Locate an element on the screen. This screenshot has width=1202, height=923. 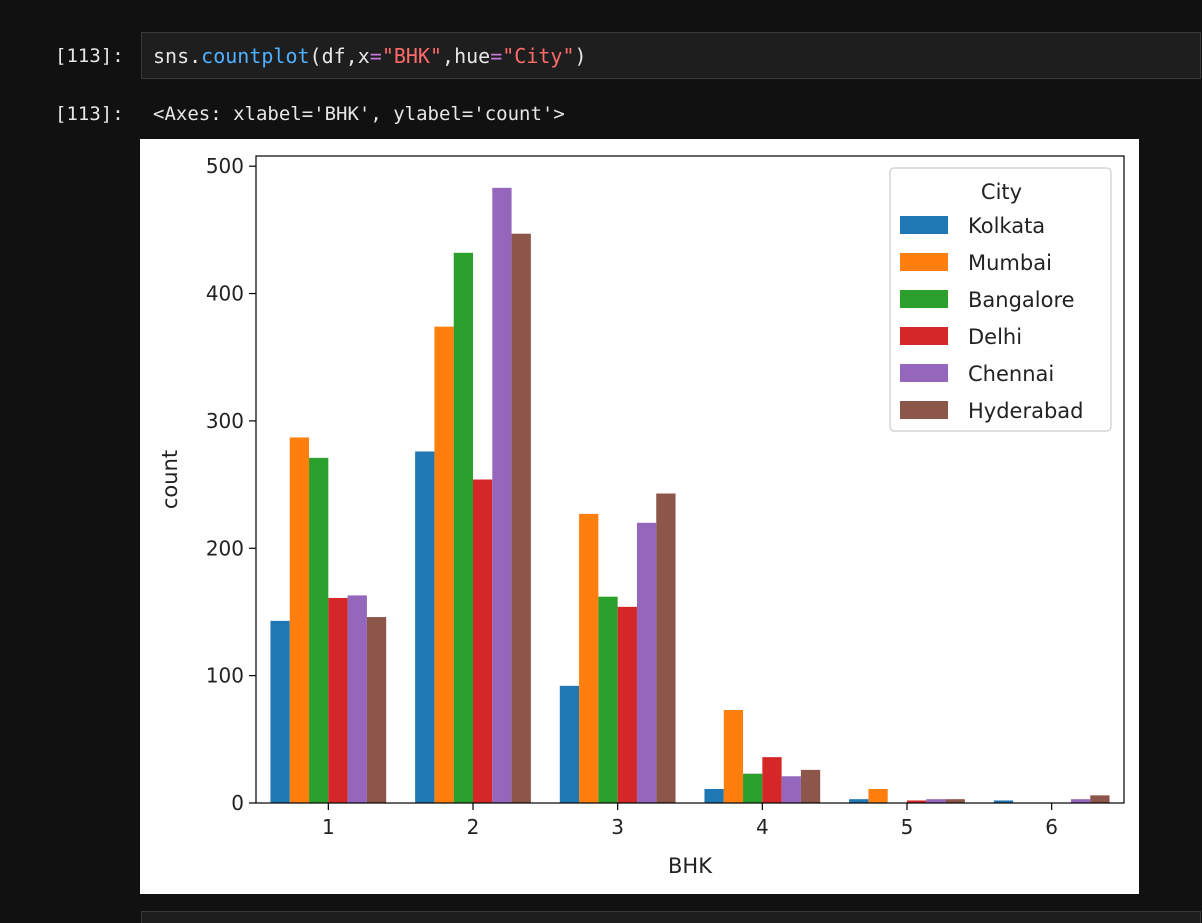
legend-swatch-chennai is located at coordinates (924, 373).